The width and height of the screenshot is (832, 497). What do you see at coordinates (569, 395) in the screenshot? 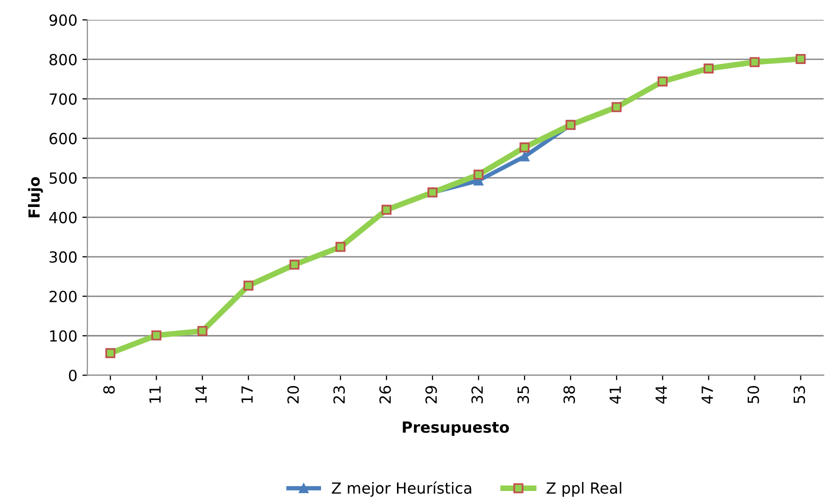
I see `x-tick-label: 38` at bounding box center [569, 395].